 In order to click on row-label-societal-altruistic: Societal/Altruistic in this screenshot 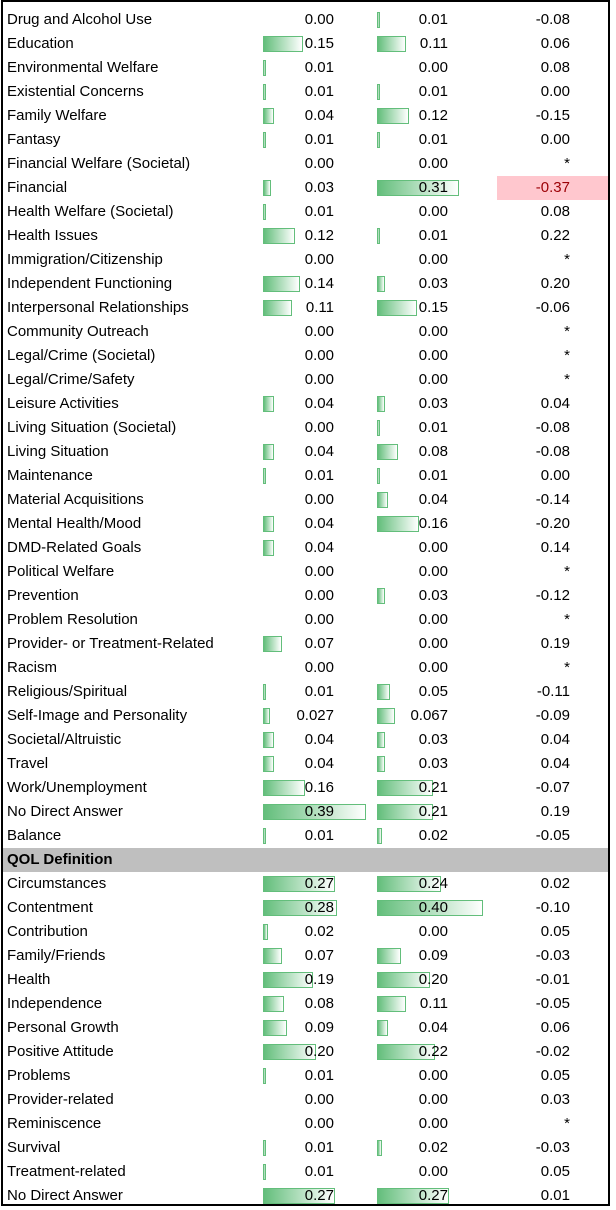, I will do `click(64, 739)`.